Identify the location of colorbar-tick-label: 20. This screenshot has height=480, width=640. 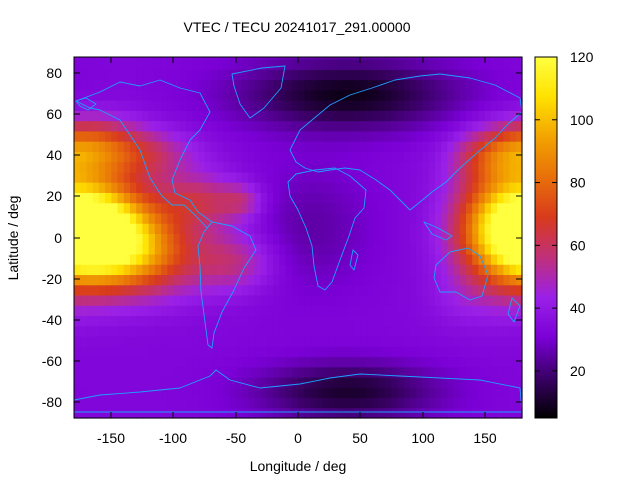
(578, 371).